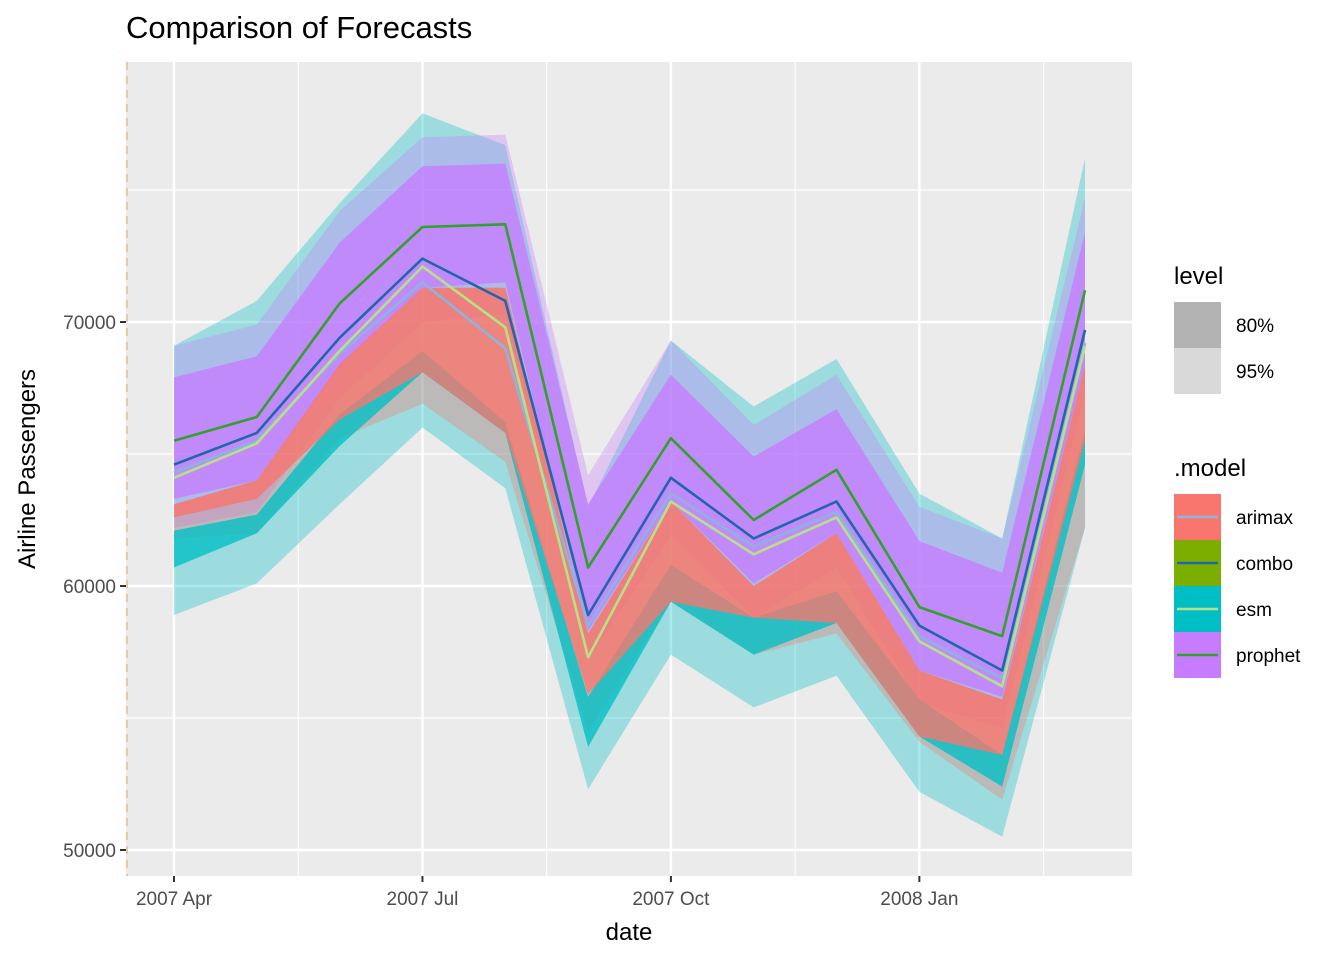  Describe the element at coordinates (1254, 610) in the screenshot. I see `legend-model-label: esm` at that location.